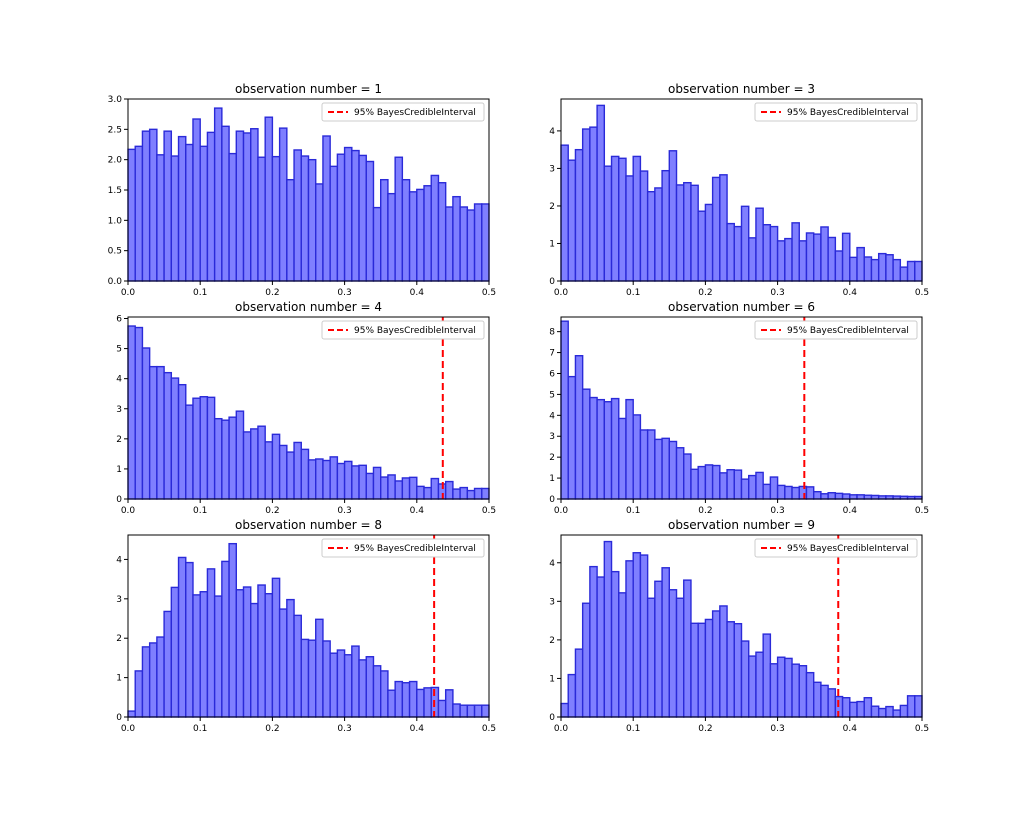  Describe the element at coordinates (115, 130) in the screenshot. I see `y-tick-label: 2.5` at that location.